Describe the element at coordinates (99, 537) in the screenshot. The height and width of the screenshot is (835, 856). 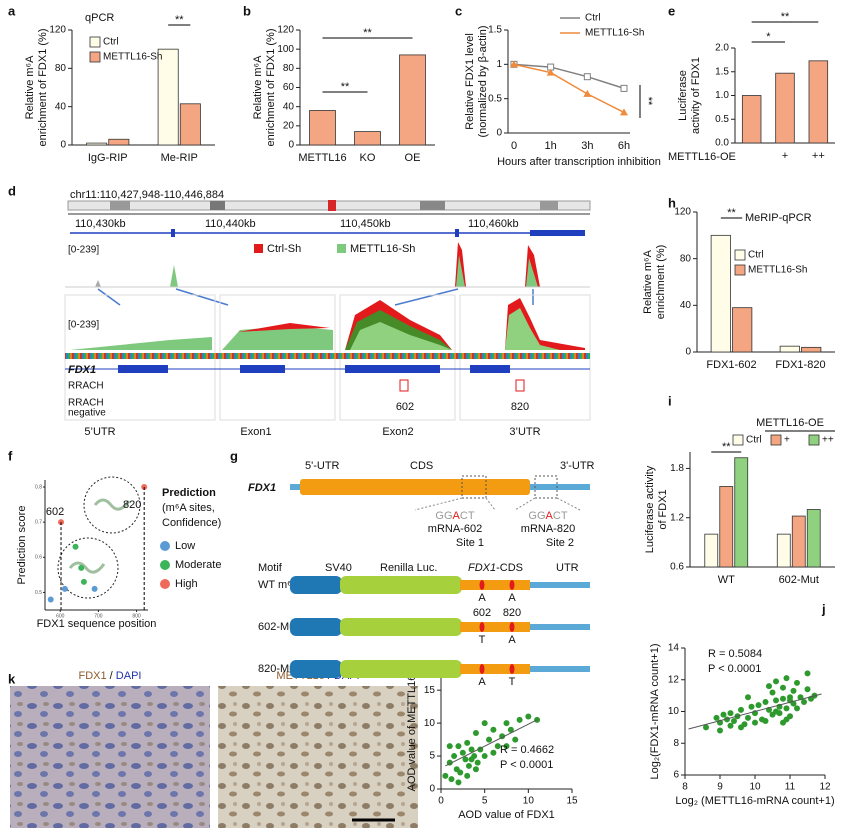
I see `panel-f-structures` at that location.